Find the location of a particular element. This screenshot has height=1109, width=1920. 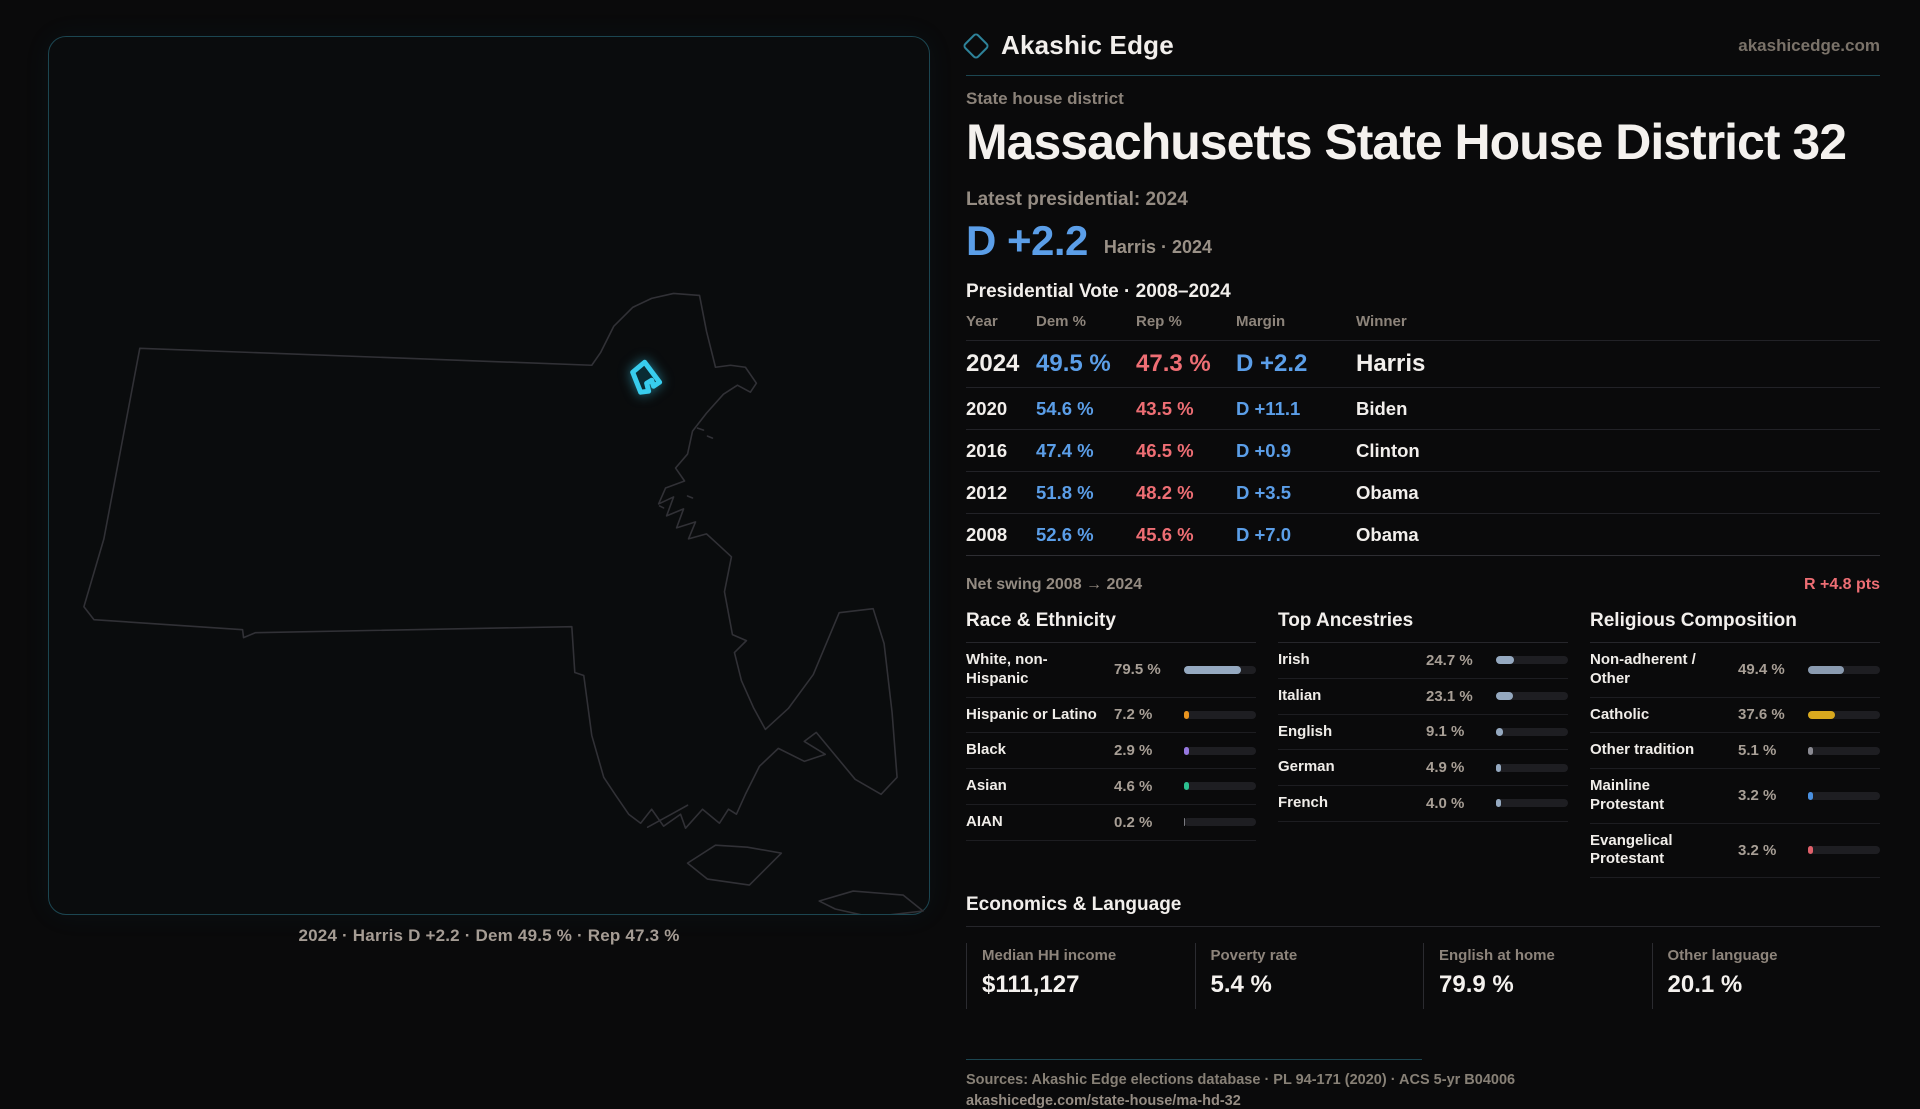

pv-cell-dem: 51.8 % is located at coordinates (1065, 492).